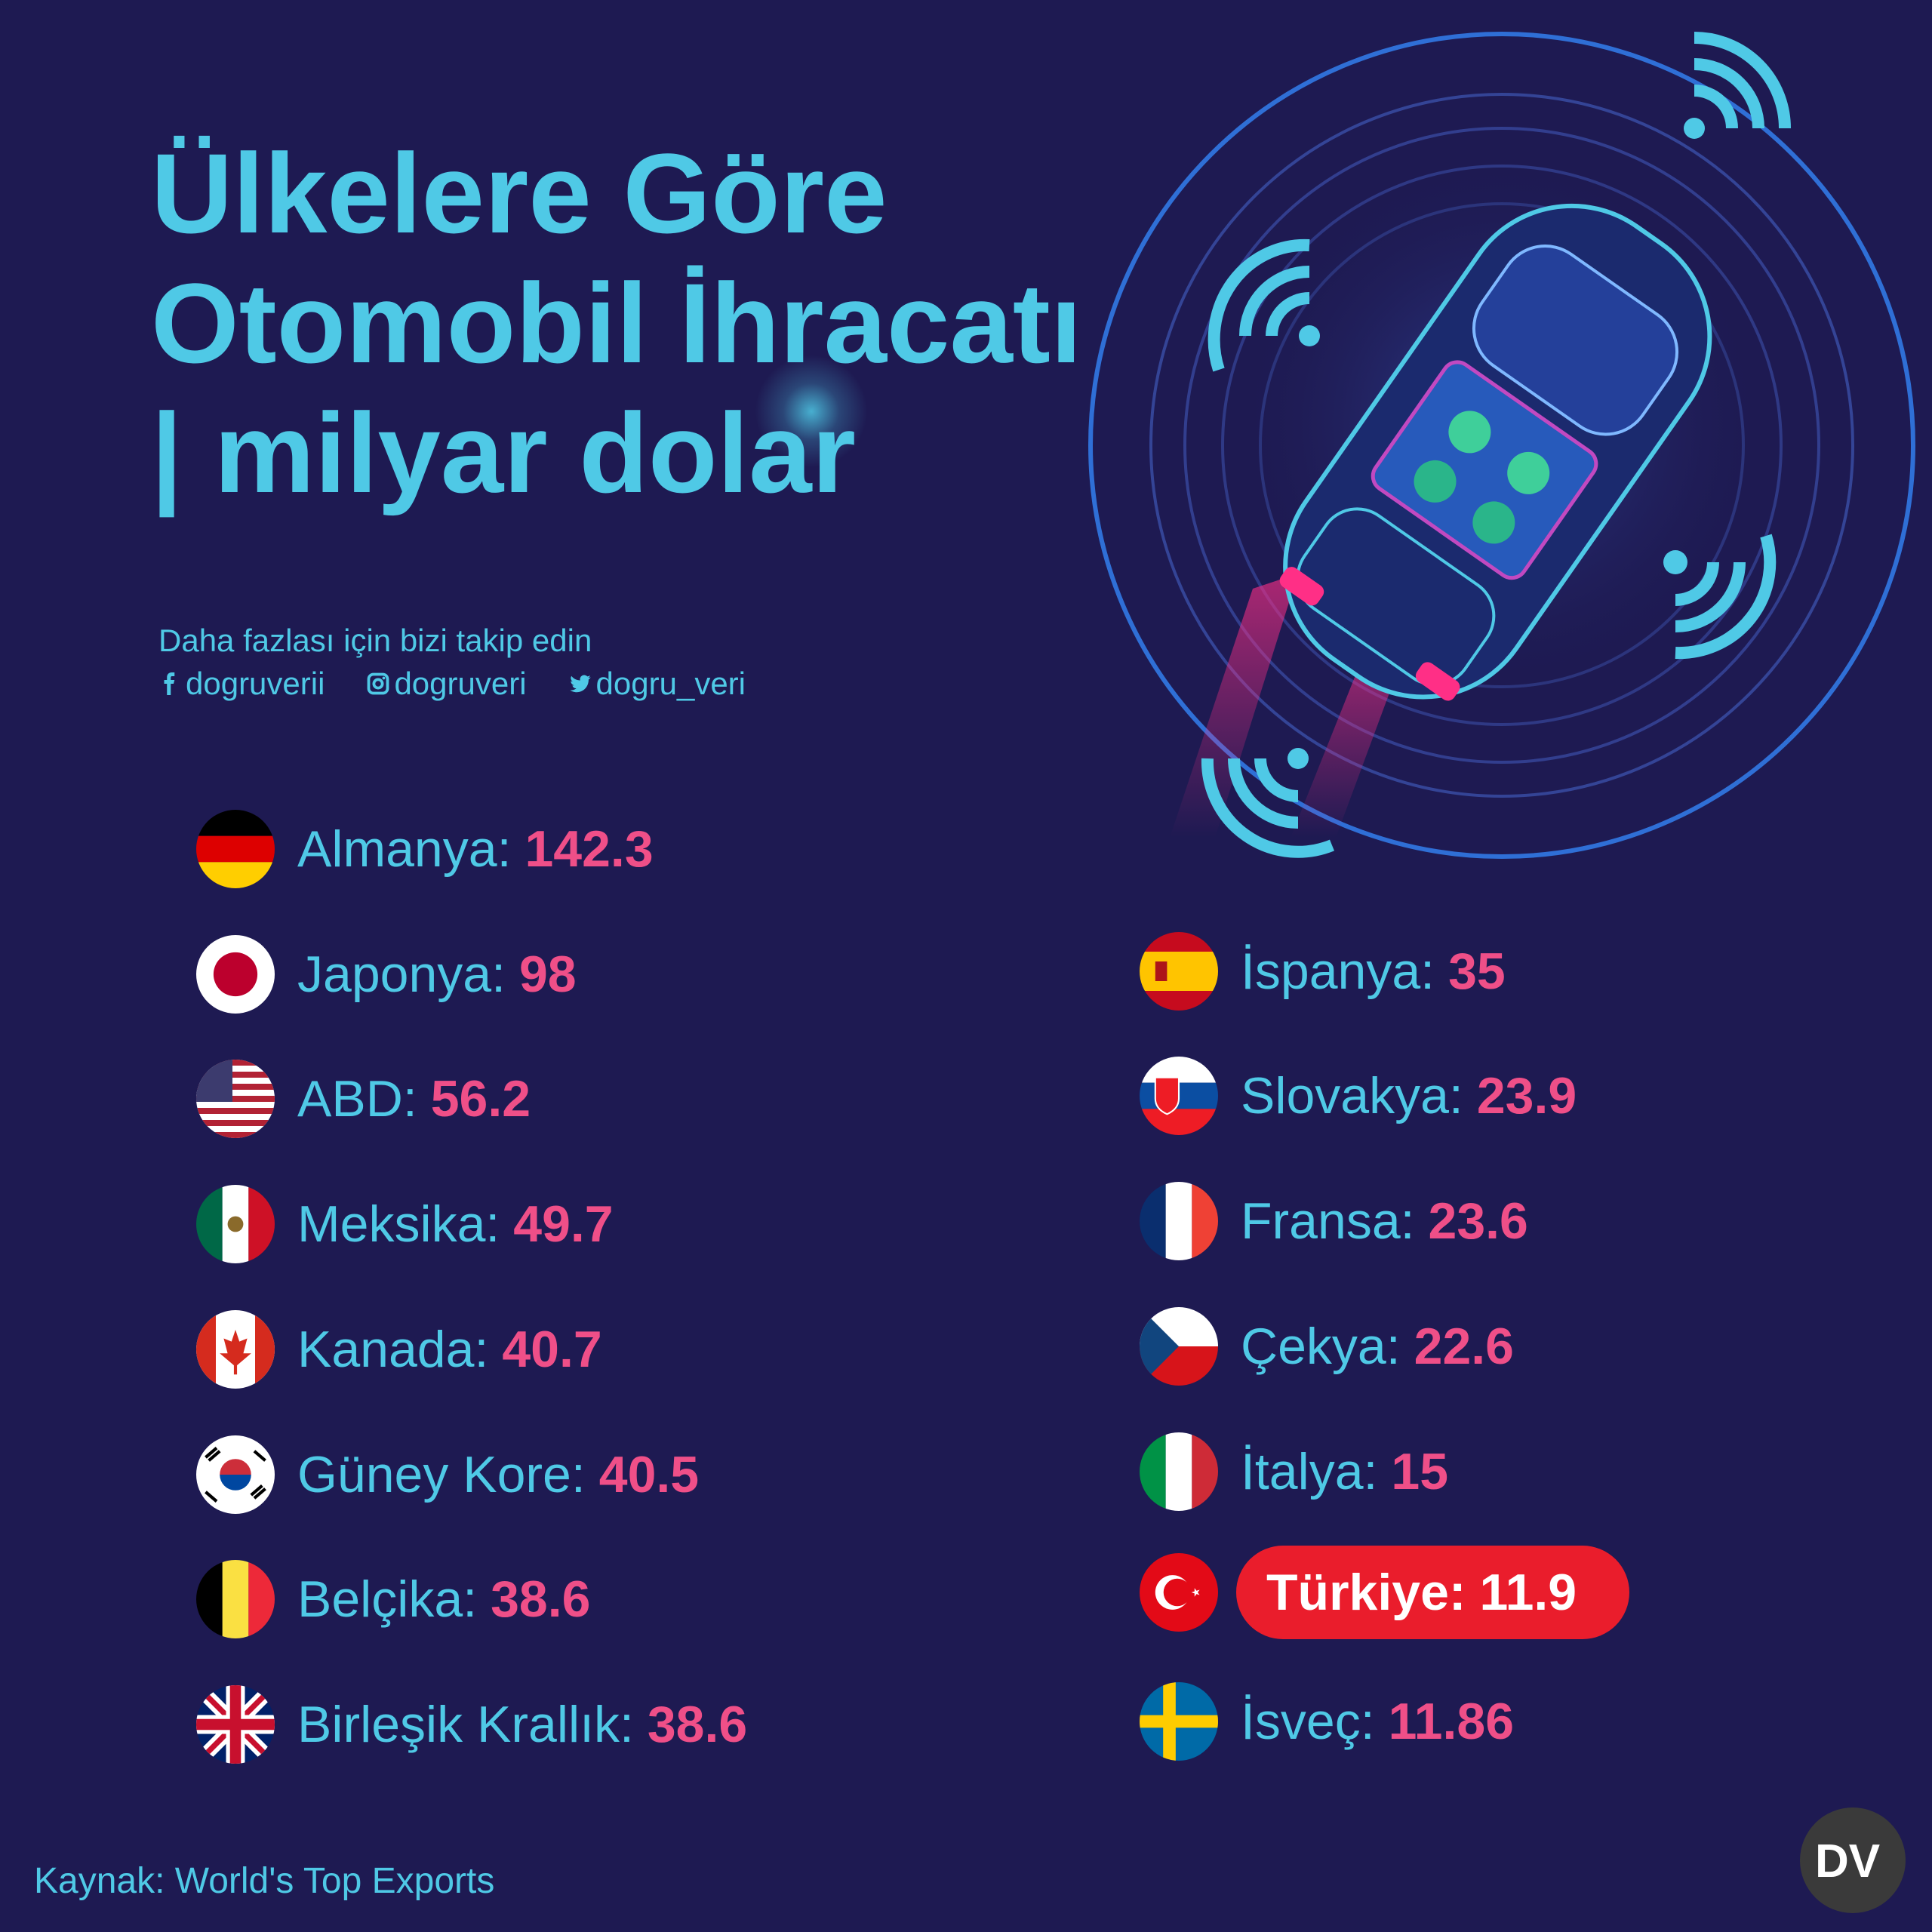 This screenshot has height=1932, width=1932. What do you see at coordinates (1451, 1721) in the screenshot?
I see `country-value: 11.86` at bounding box center [1451, 1721].